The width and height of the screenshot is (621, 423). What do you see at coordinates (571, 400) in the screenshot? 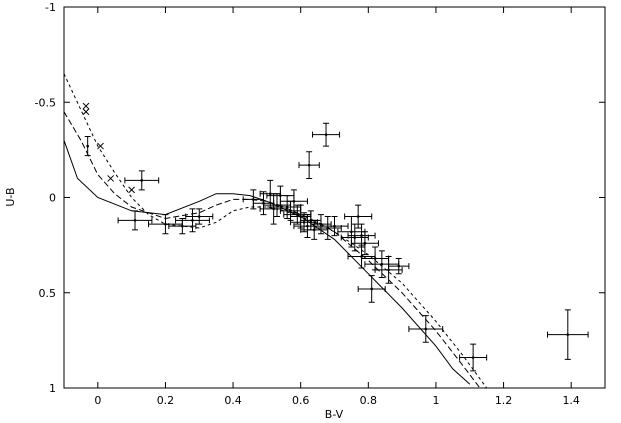
I see `x-tick-label: 1.4` at bounding box center [571, 400].